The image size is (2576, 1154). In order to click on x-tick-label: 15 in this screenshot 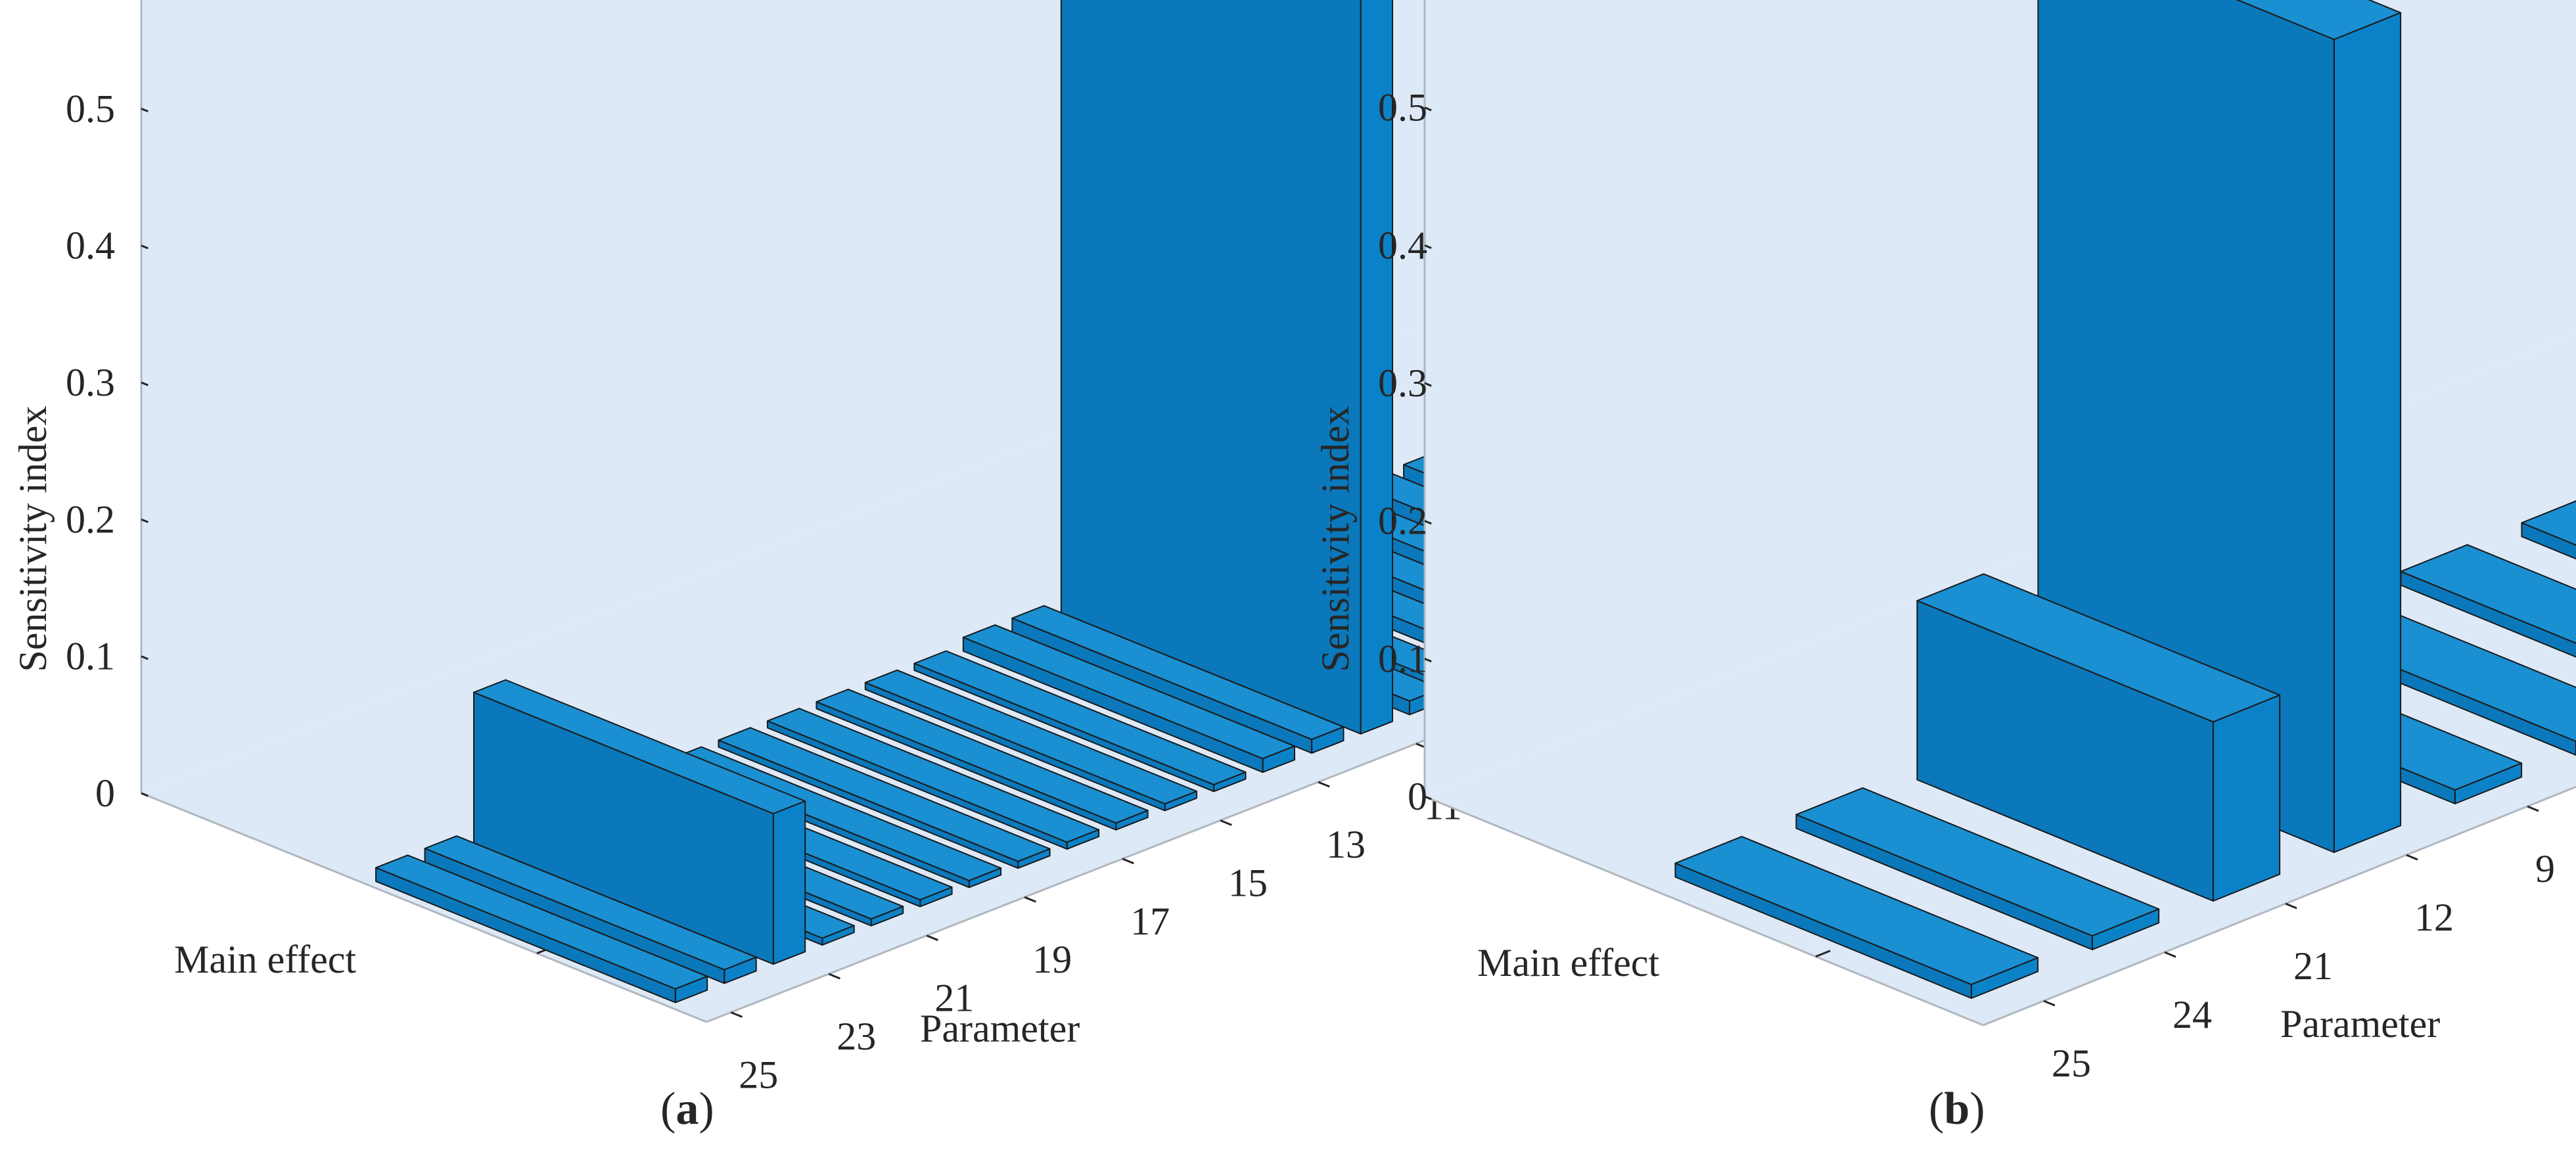, I will do `click(1248, 882)`.